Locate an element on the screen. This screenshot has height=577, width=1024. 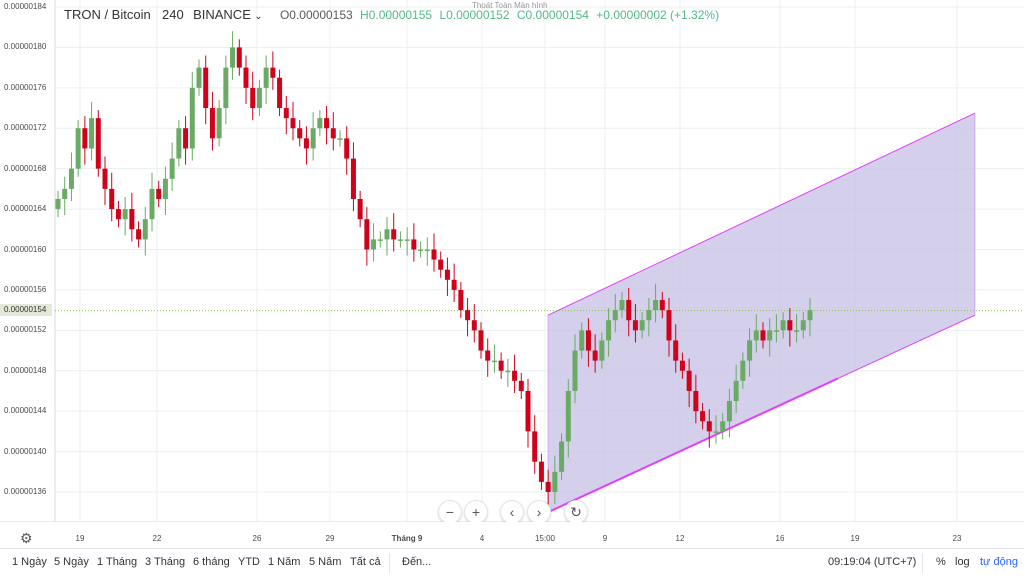
auto-scale-toggle: tự động is located at coordinates (999, 562).